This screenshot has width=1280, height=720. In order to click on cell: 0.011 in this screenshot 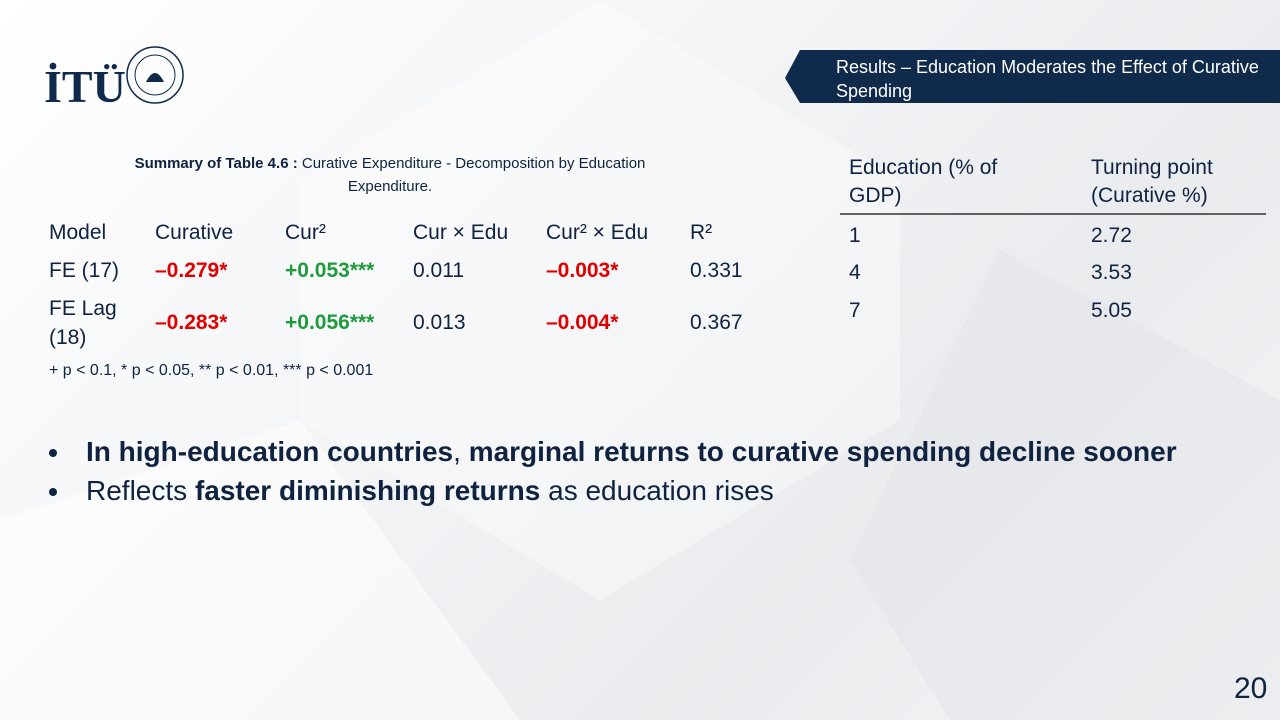, I will do `click(438, 270)`.